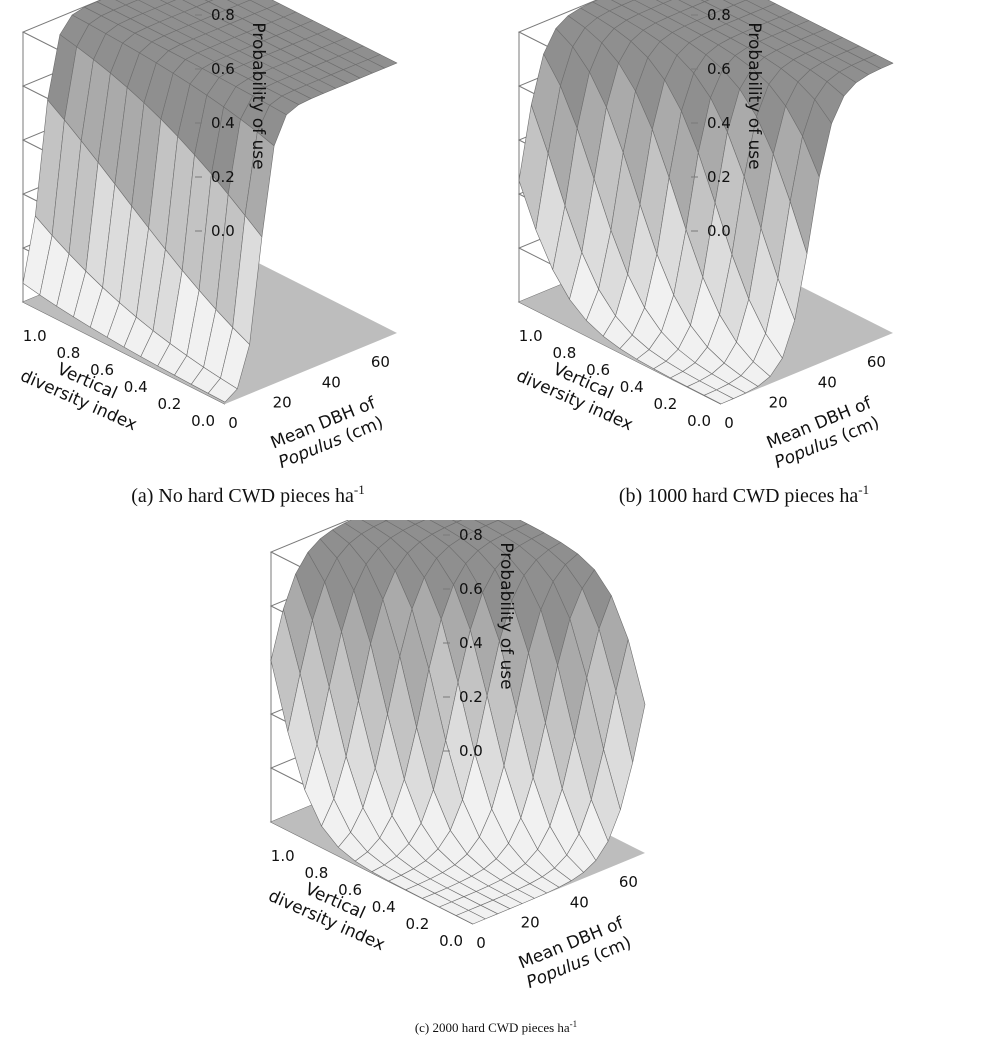 This screenshot has height=1041, width=993. I want to click on panel-caption: (c) 2000 hard CWD pieces ha-1, so click(496, 1027).